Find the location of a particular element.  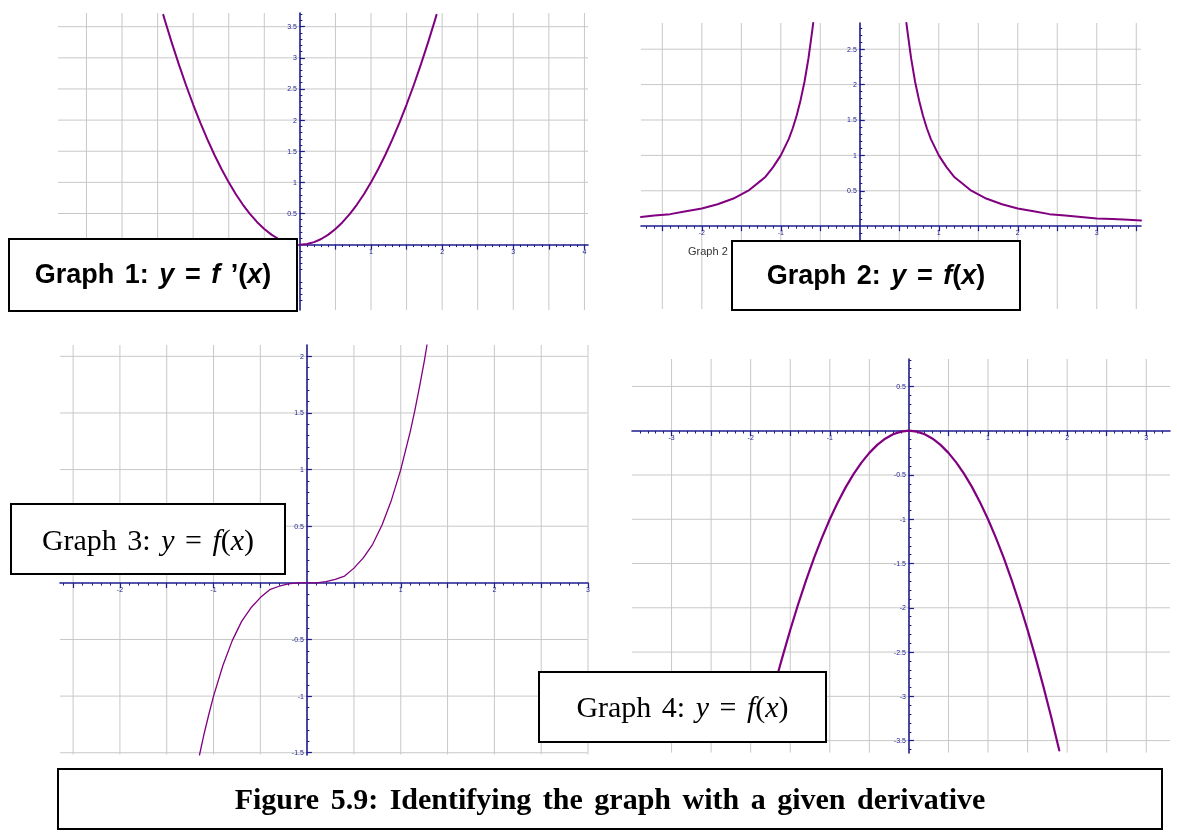

text: Graph 4: y = f(x) is located at coordinates (682, 707).